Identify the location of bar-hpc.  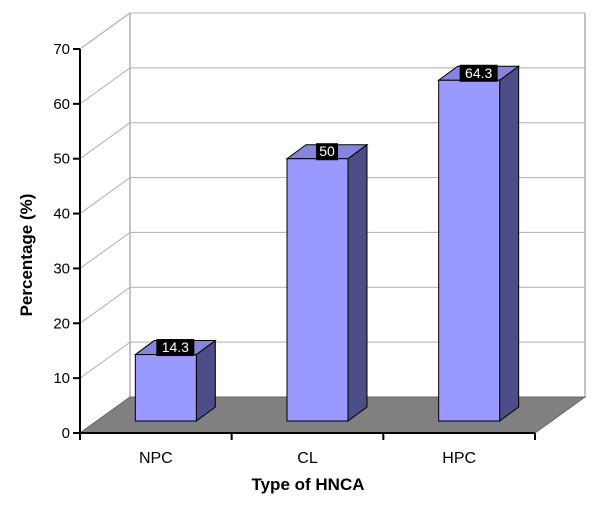
(479, 243).